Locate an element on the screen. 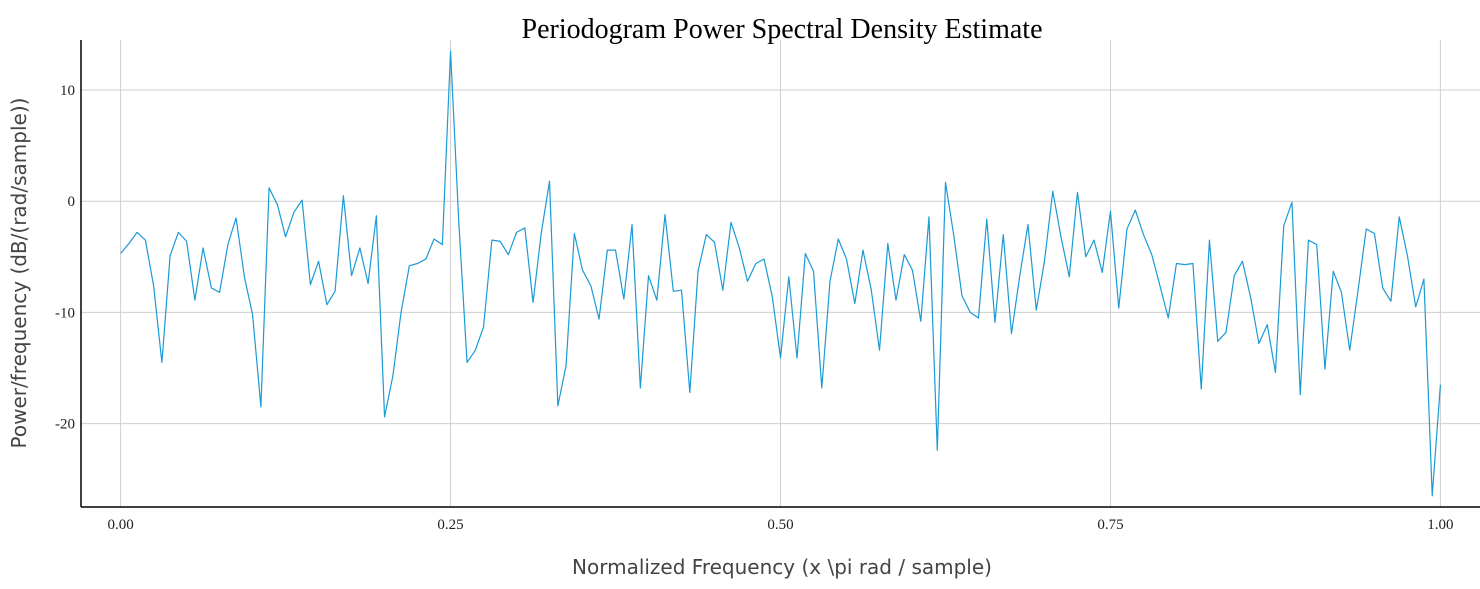 This screenshot has width=1480, height=589. x-tick-label: 0.75 is located at coordinates (1110, 525).